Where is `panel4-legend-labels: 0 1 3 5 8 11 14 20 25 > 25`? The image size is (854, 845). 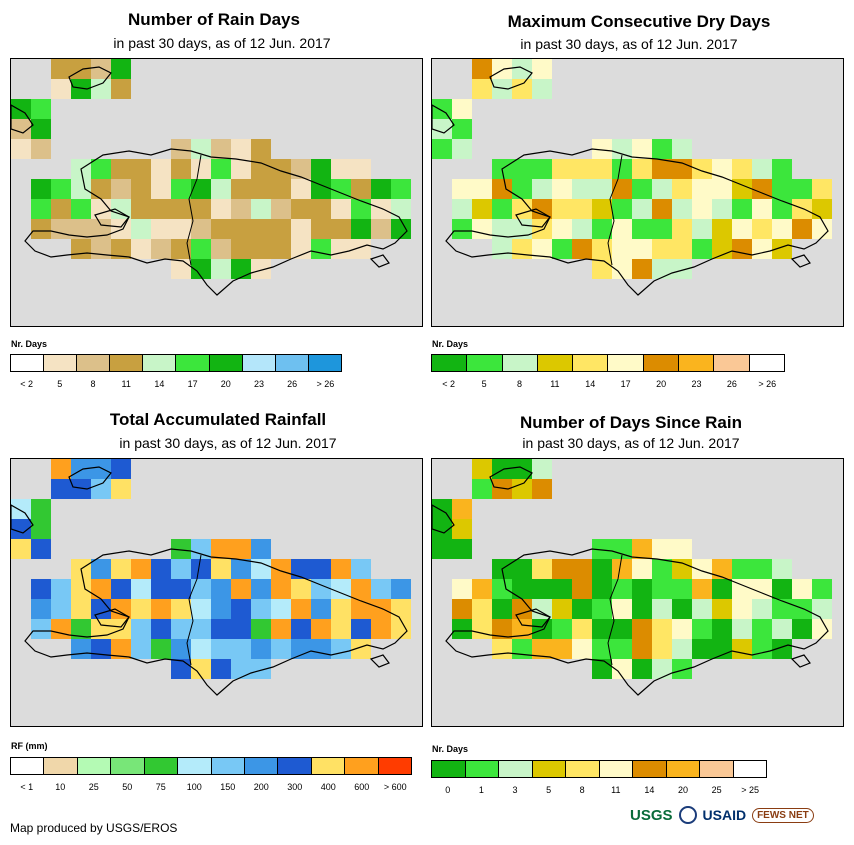 panel4-legend-labels: 0 1 3 5 8 11 14 20 25 > 25 is located at coordinates (599, 791).